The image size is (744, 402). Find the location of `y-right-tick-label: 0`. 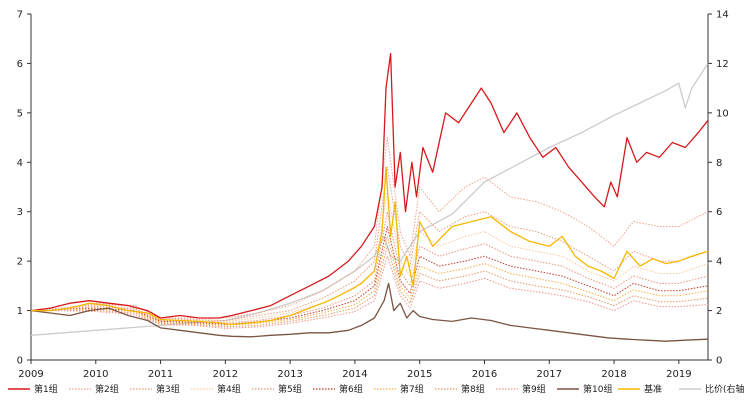

y-right-tick-label: 0 is located at coordinates (719, 361).